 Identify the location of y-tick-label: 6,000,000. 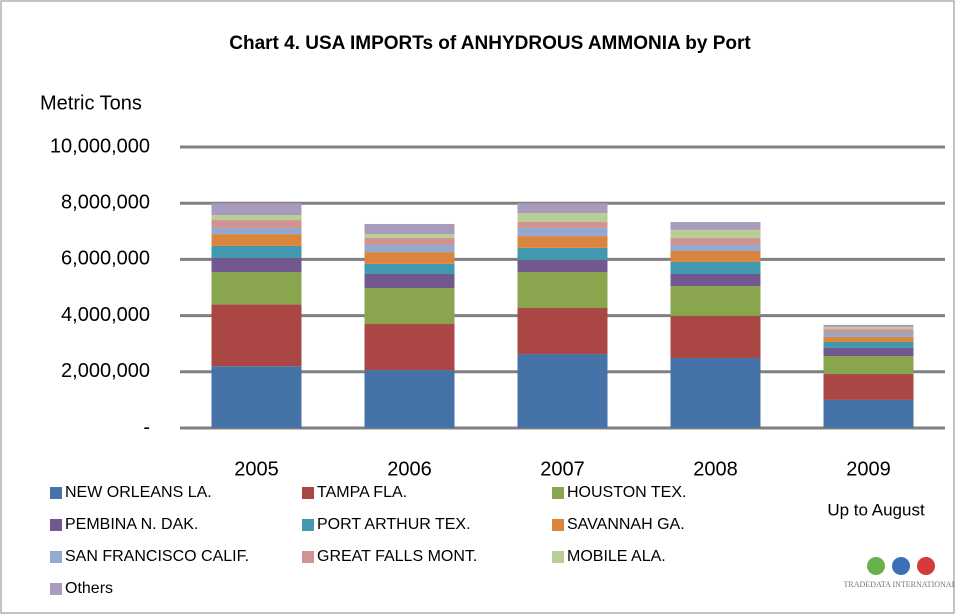
(105, 259).